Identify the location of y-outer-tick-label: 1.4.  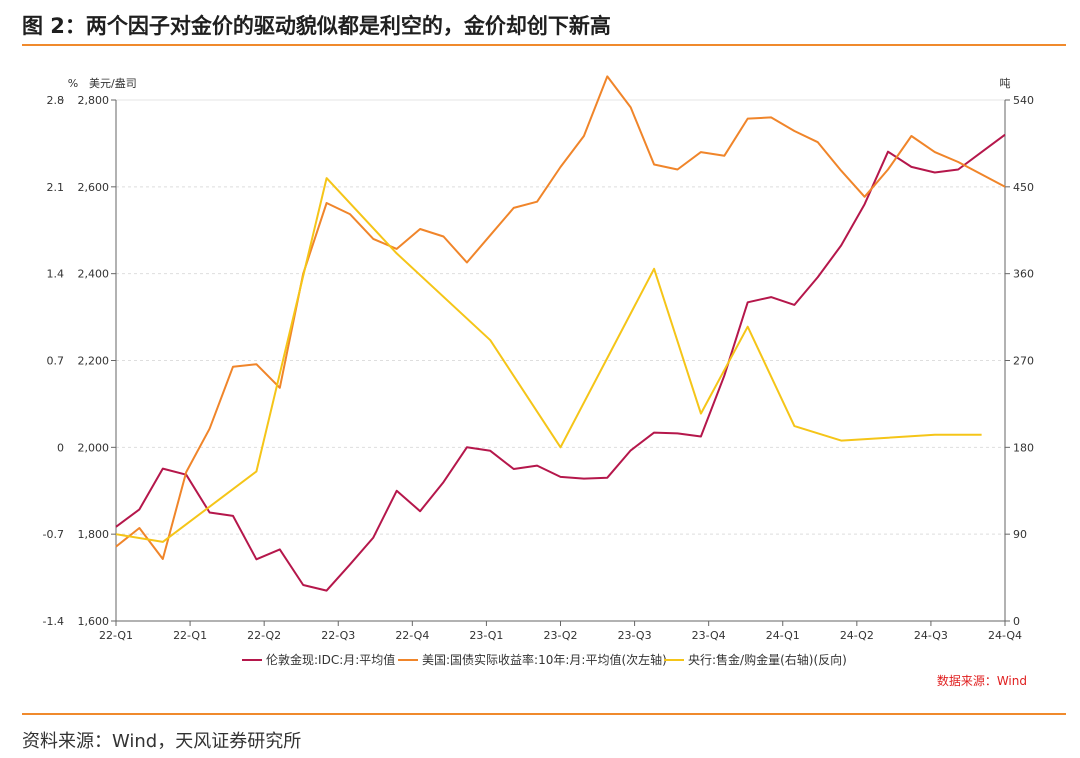
(56, 274).